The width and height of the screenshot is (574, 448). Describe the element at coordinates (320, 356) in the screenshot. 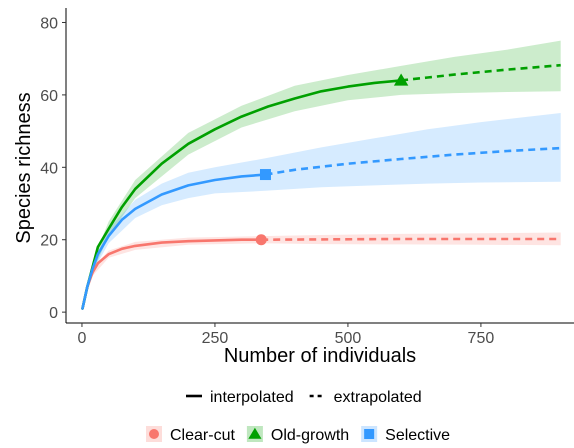

I see `x-axis-title: Number of individuals` at that location.